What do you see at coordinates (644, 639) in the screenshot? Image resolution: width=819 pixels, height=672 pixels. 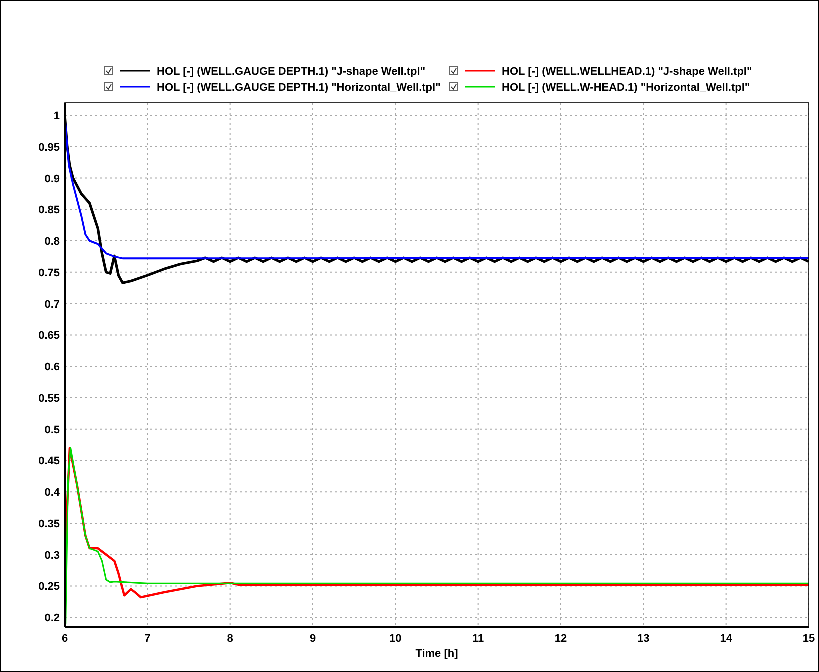 I see `x-tick-label: 13` at bounding box center [644, 639].